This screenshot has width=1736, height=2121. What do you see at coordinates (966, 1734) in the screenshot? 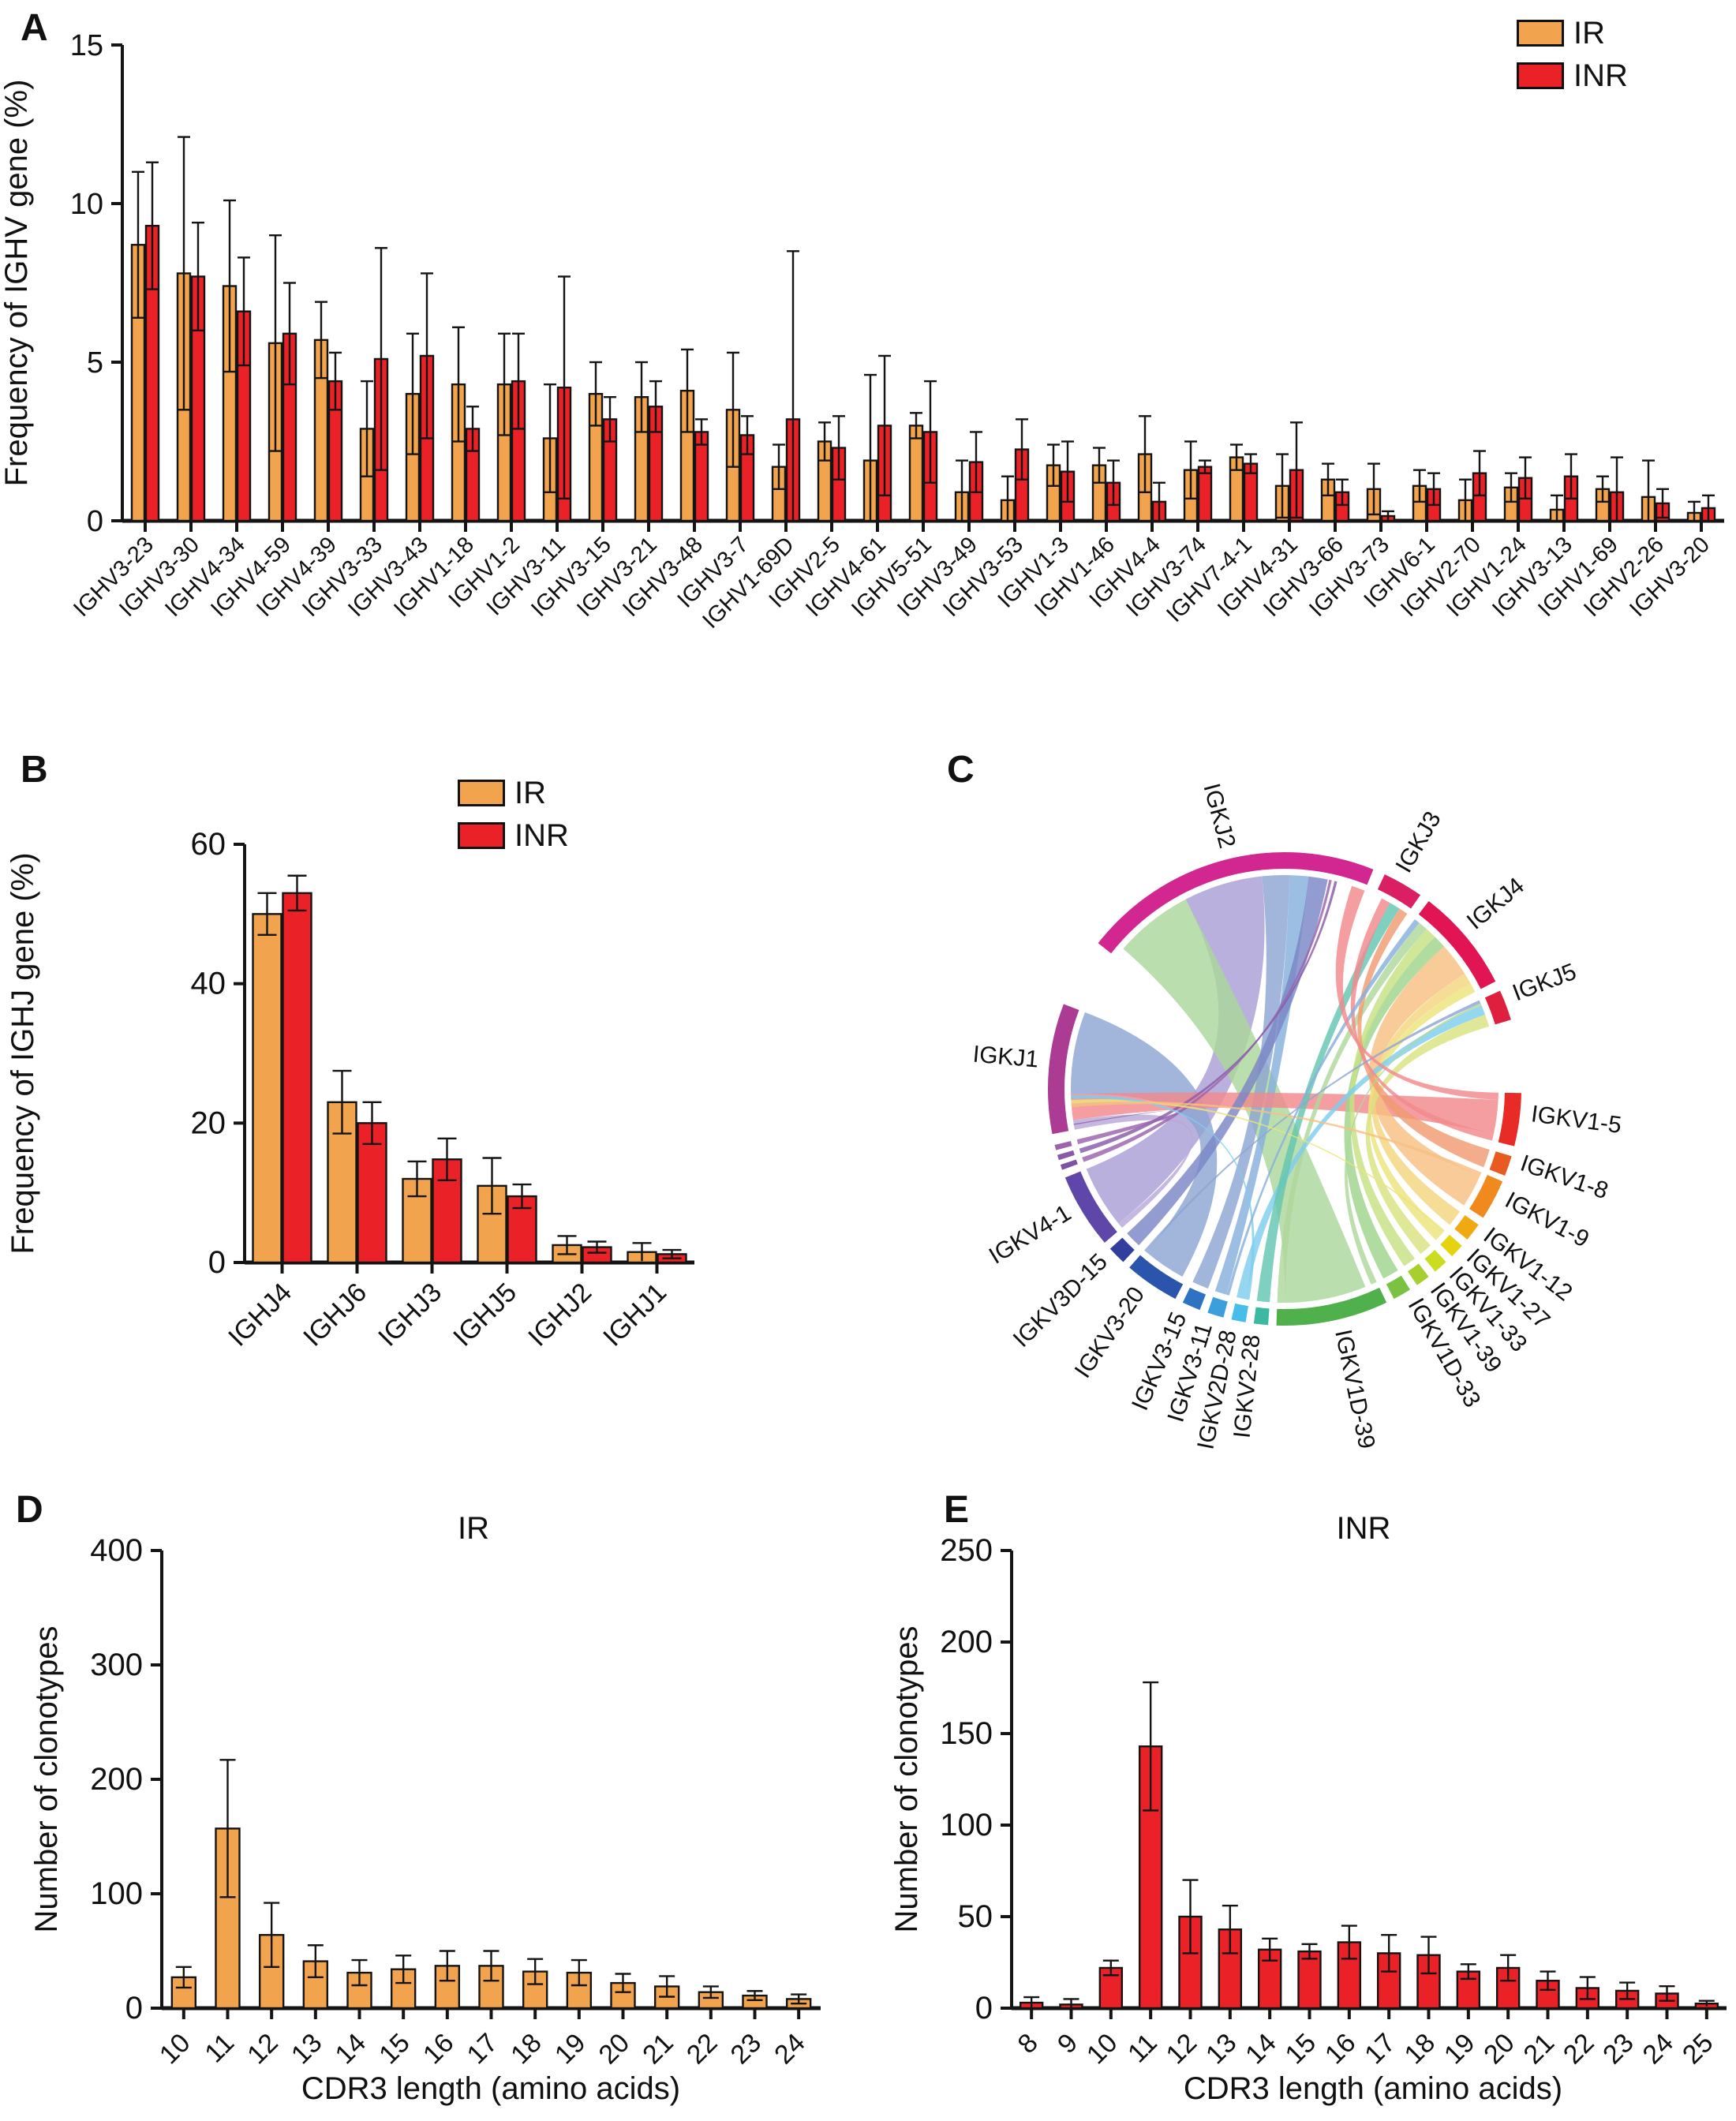
I see `svg-text: 150` at bounding box center [966, 1734].